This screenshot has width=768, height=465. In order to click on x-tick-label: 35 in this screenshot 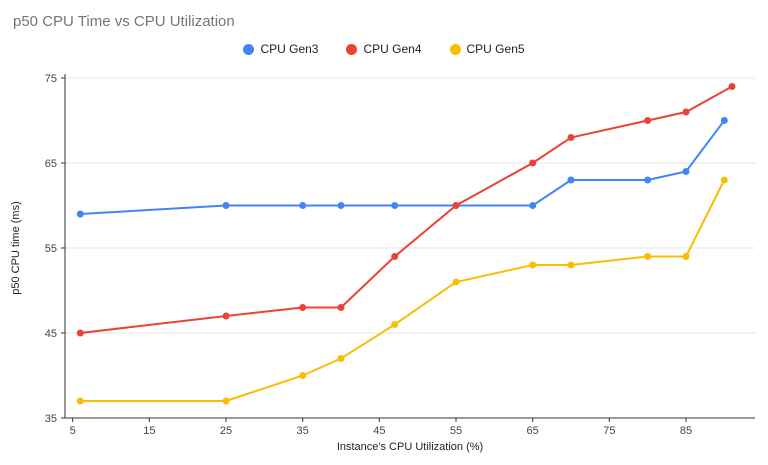, I will do `click(303, 431)`.